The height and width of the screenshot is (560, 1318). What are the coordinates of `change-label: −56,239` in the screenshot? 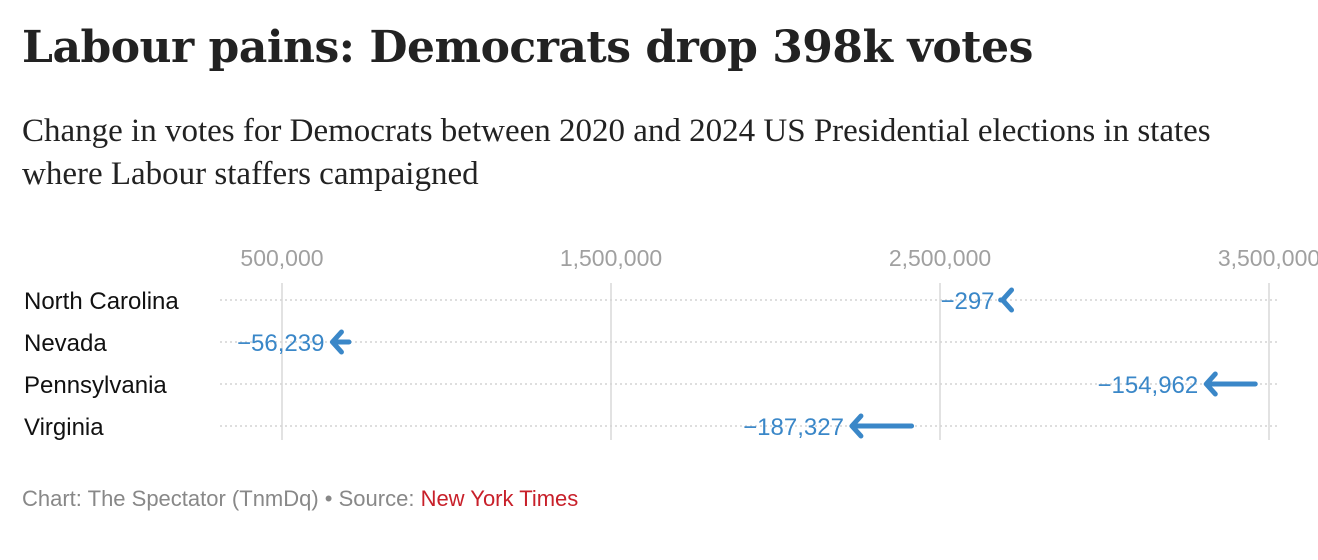 It's located at (280, 343).